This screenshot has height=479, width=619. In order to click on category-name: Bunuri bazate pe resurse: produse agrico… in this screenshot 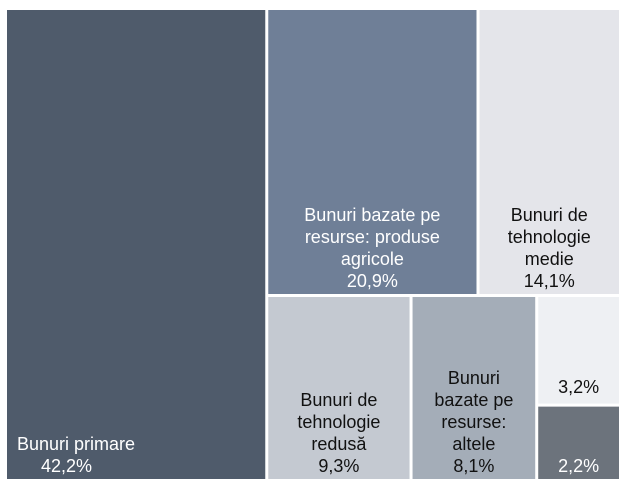, I will do `click(372, 236)`.